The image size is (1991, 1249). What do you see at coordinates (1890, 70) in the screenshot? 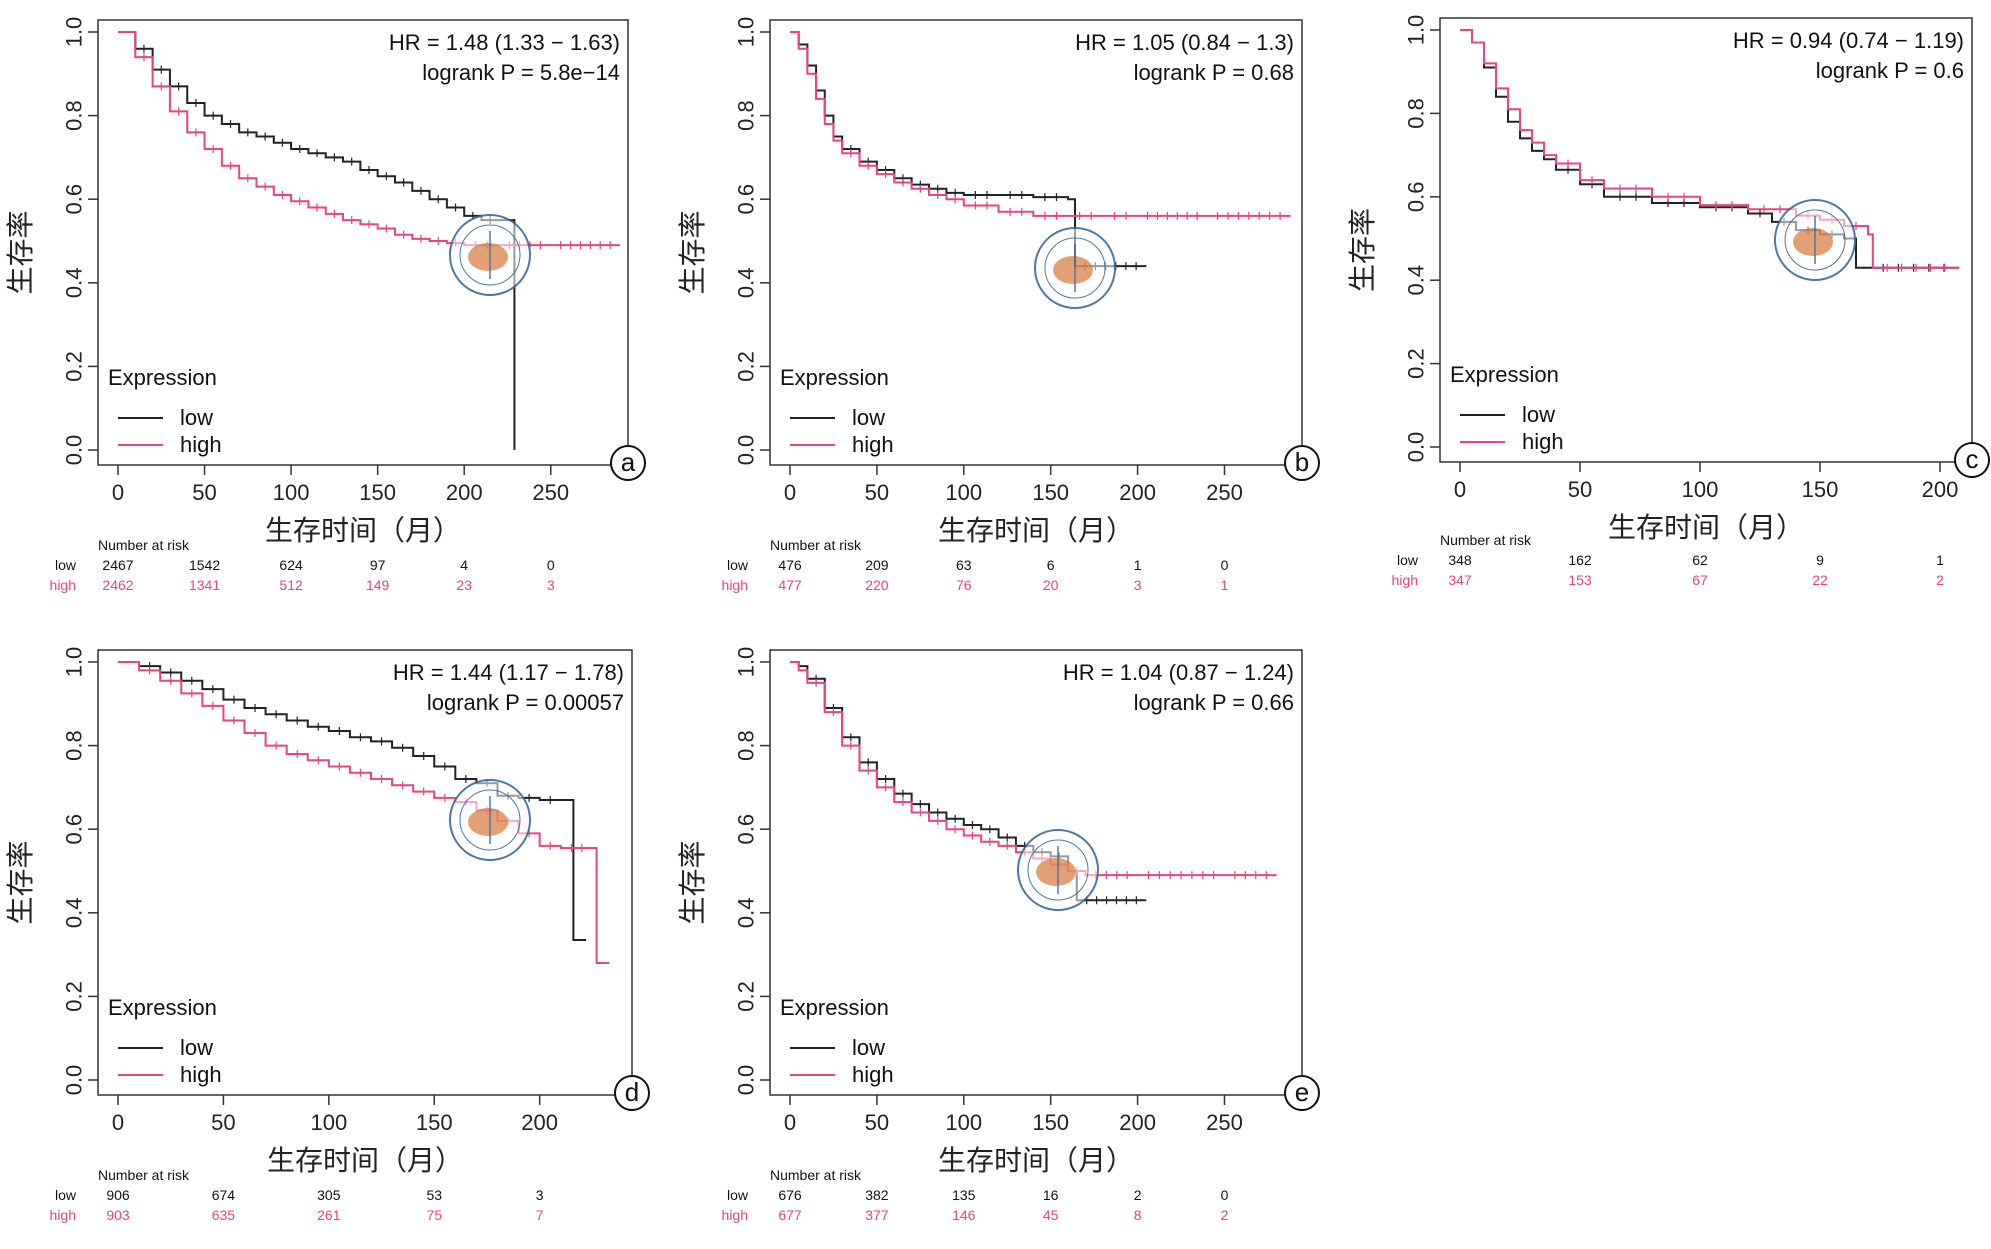
I see `logrank-annotation: logrank P = 0.6` at bounding box center [1890, 70].